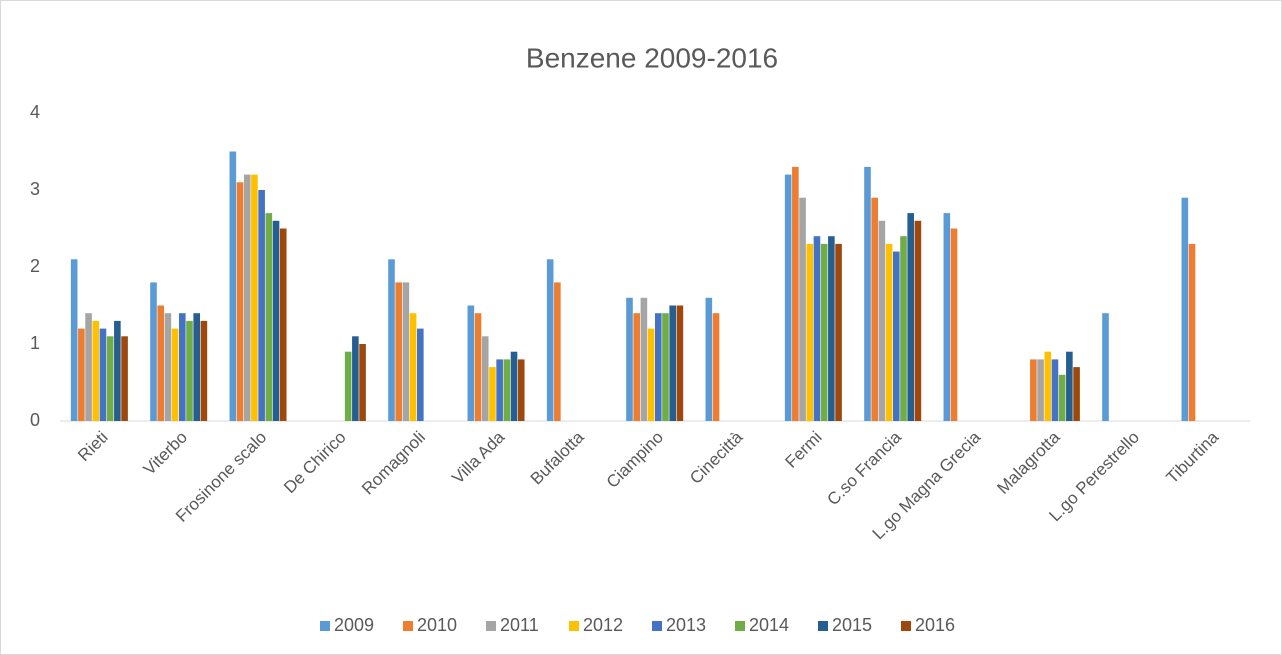 This screenshot has height=655, width=1282. Describe the element at coordinates (686, 625) in the screenshot. I see `legend-label: 2013` at that location.